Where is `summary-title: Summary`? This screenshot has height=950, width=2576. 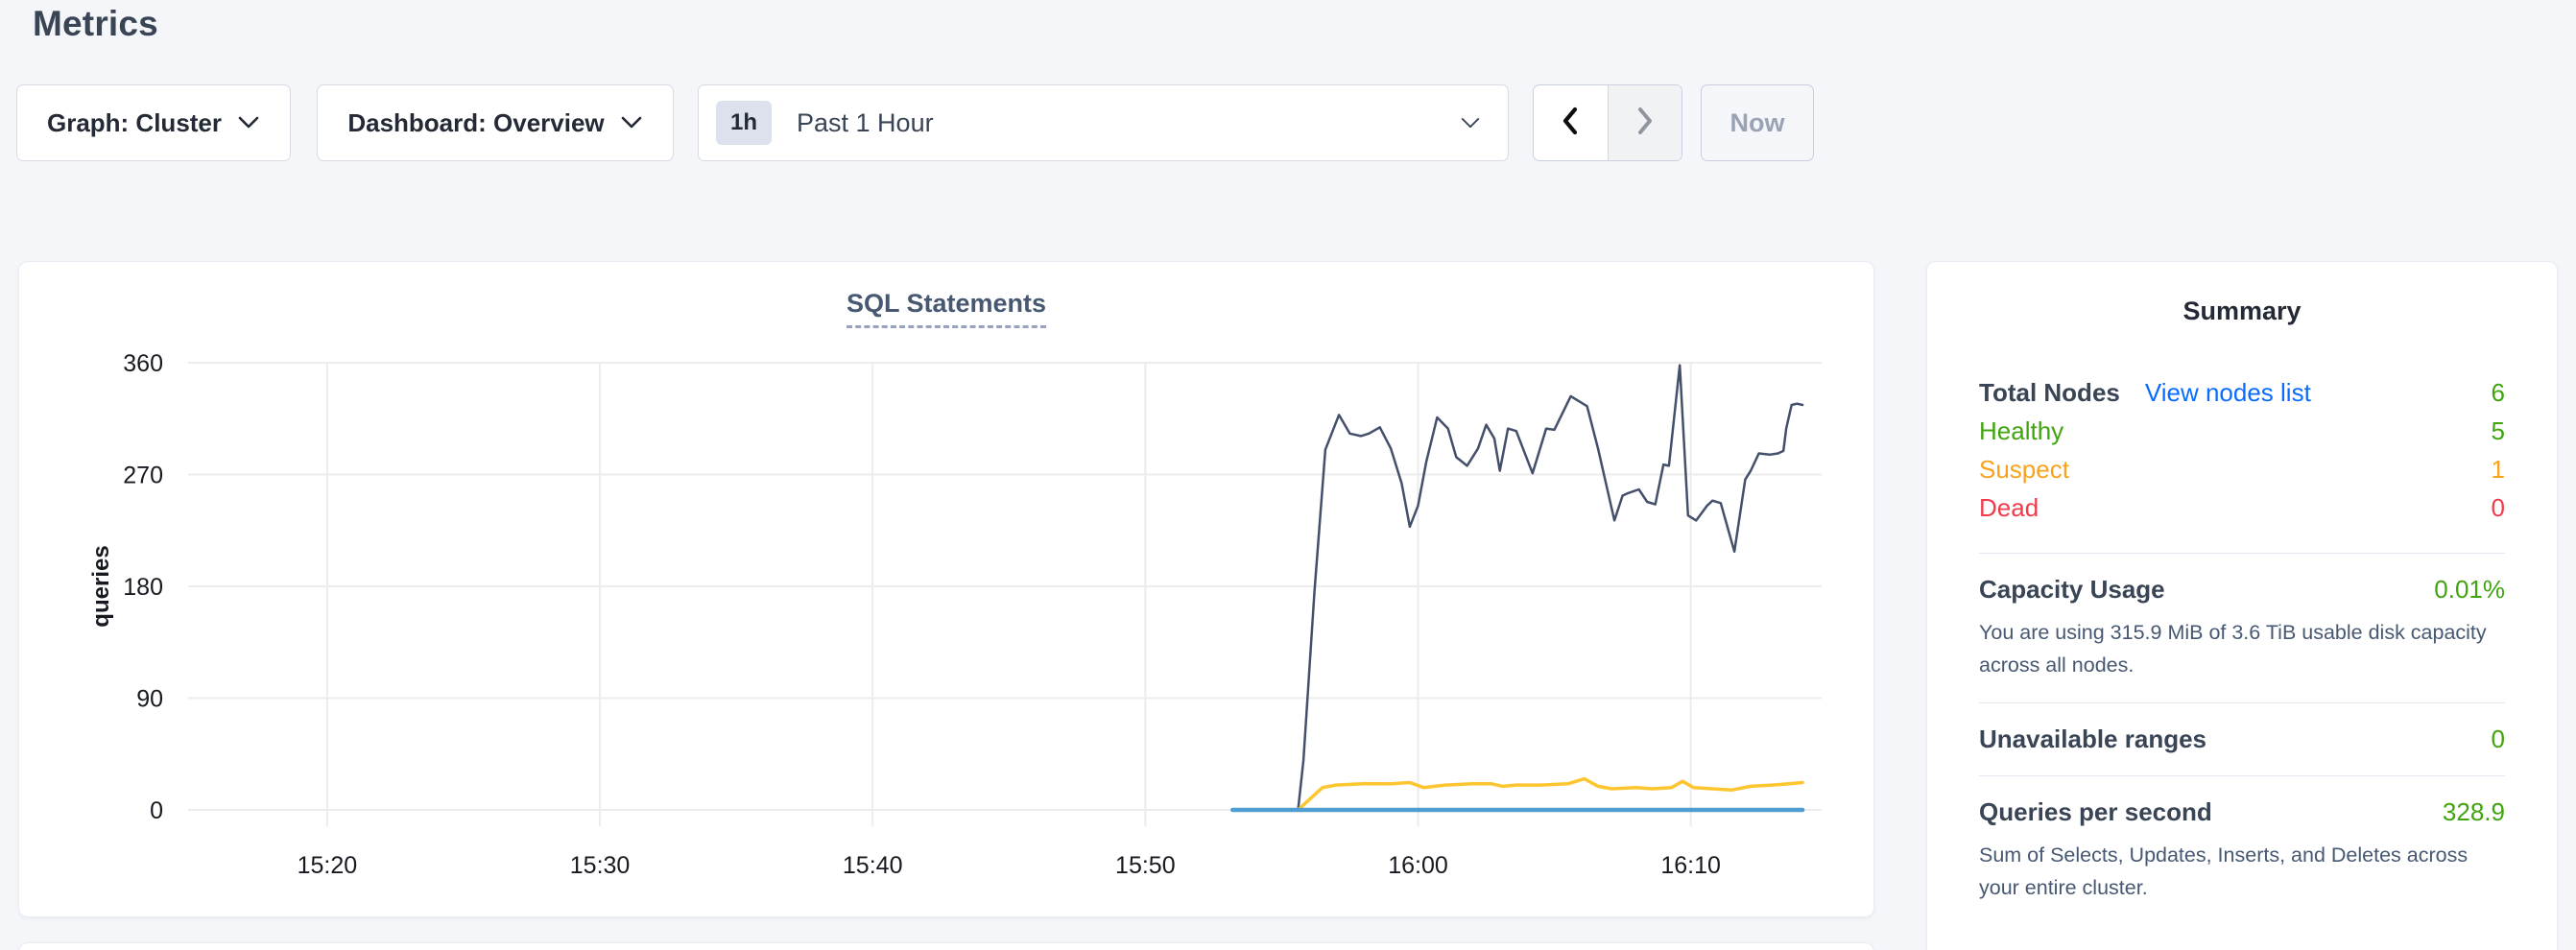
summary-title: Summary is located at coordinates (2242, 311).